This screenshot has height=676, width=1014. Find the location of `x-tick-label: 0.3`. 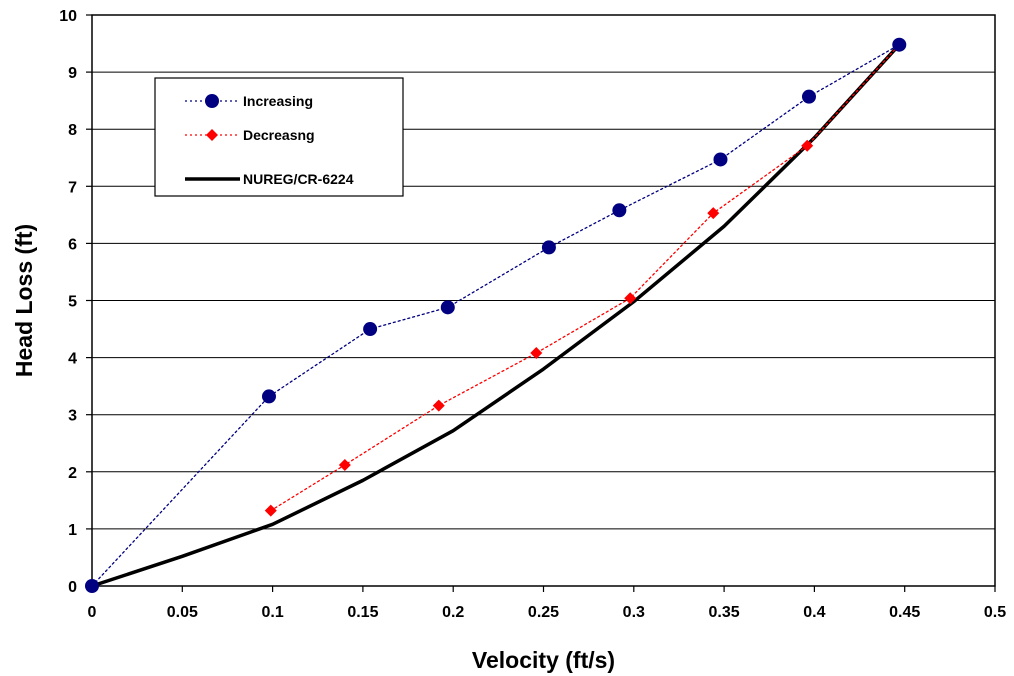

x-tick-label: 0.3 is located at coordinates (634, 612).